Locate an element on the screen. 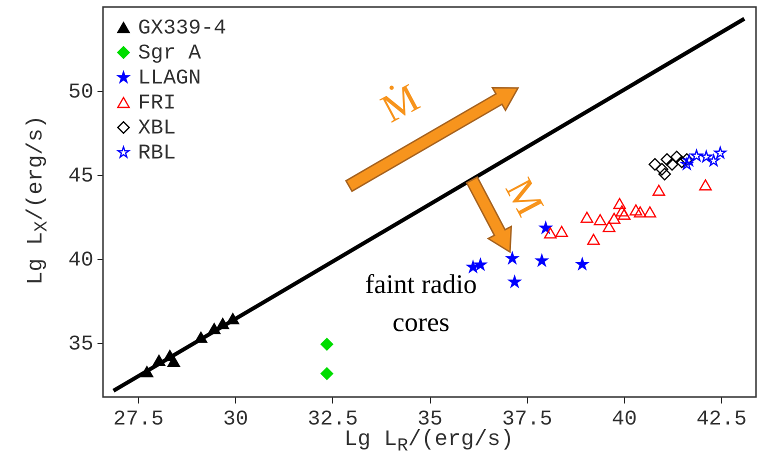 Image resolution: width=761 pixels, height=460 pixels. x-tick-label: 27.5 is located at coordinates (138, 420).